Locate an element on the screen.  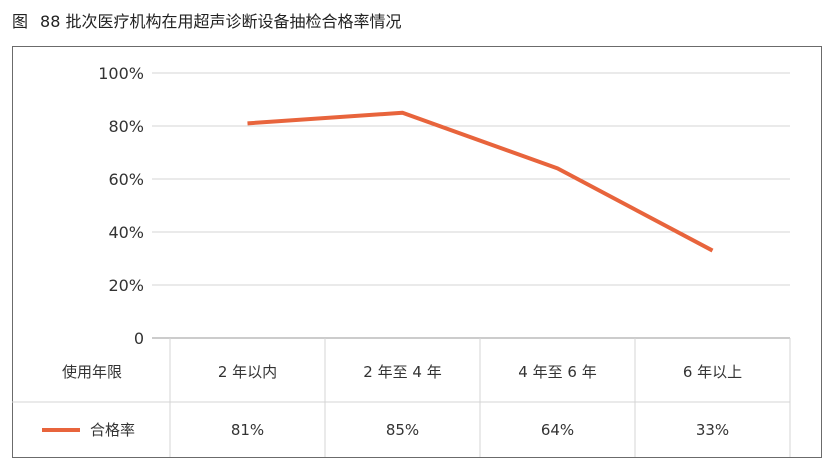
y-tick-label: 100% is located at coordinates (121, 73).